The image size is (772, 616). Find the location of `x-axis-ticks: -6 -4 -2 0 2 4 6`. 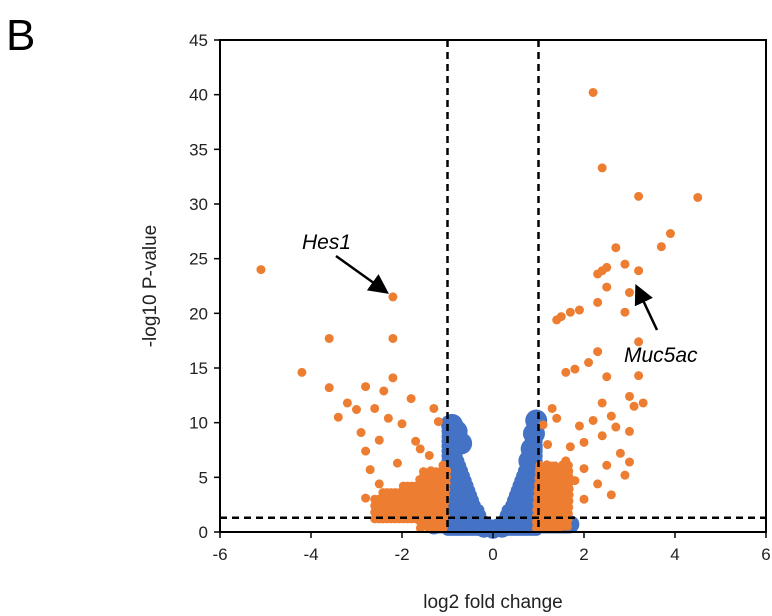

x-axis-ticks: -6 -4 -2 0 2 4 6 is located at coordinates (491, 548).